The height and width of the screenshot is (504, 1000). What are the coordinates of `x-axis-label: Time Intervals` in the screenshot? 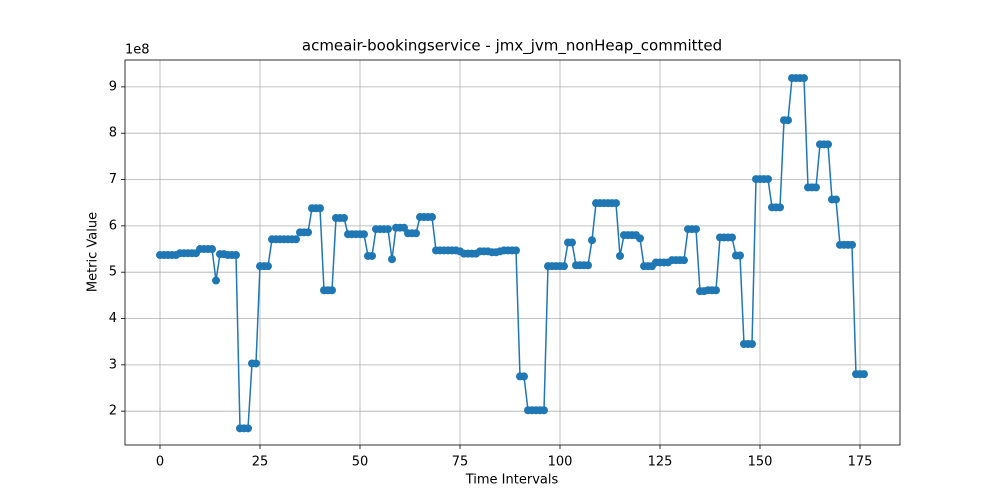 It's located at (512, 480).